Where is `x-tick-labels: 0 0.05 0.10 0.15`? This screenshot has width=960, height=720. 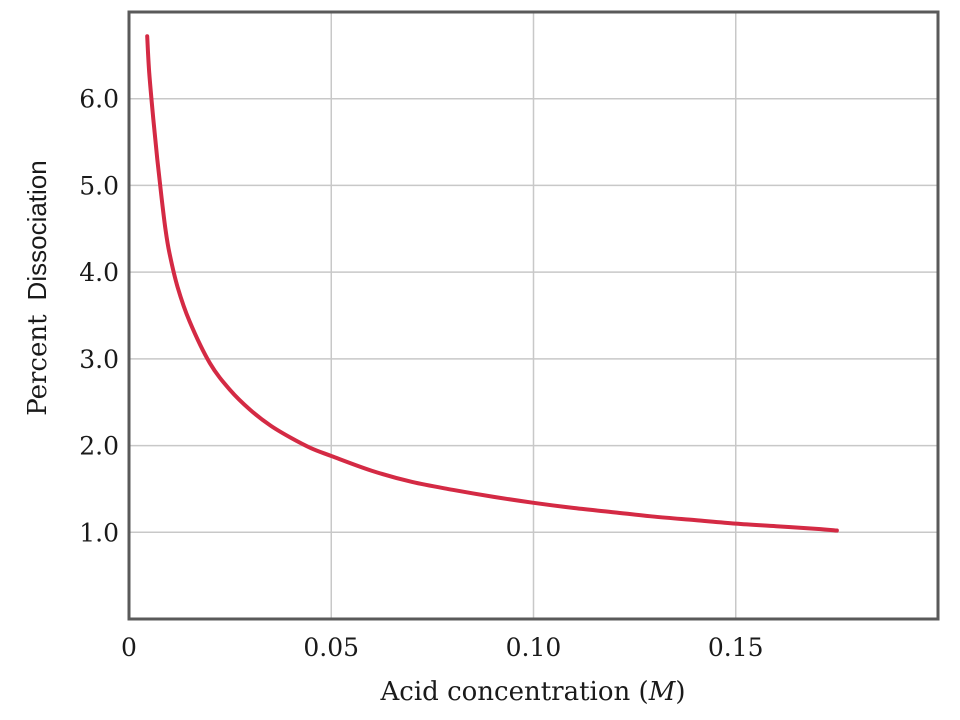 x-tick-labels: 0 0.05 0.10 0.15 is located at coordinates (442, 647).